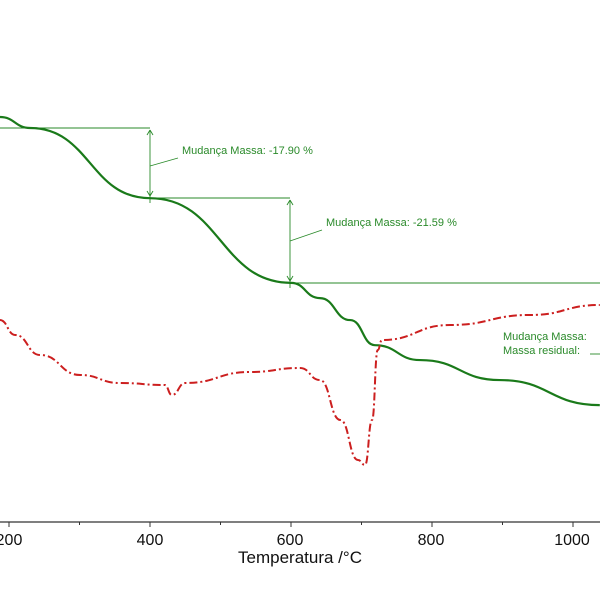  Describe the element at coordinates (290, 540) in the screenshot. I see `x-tick-label: 600` at that location.